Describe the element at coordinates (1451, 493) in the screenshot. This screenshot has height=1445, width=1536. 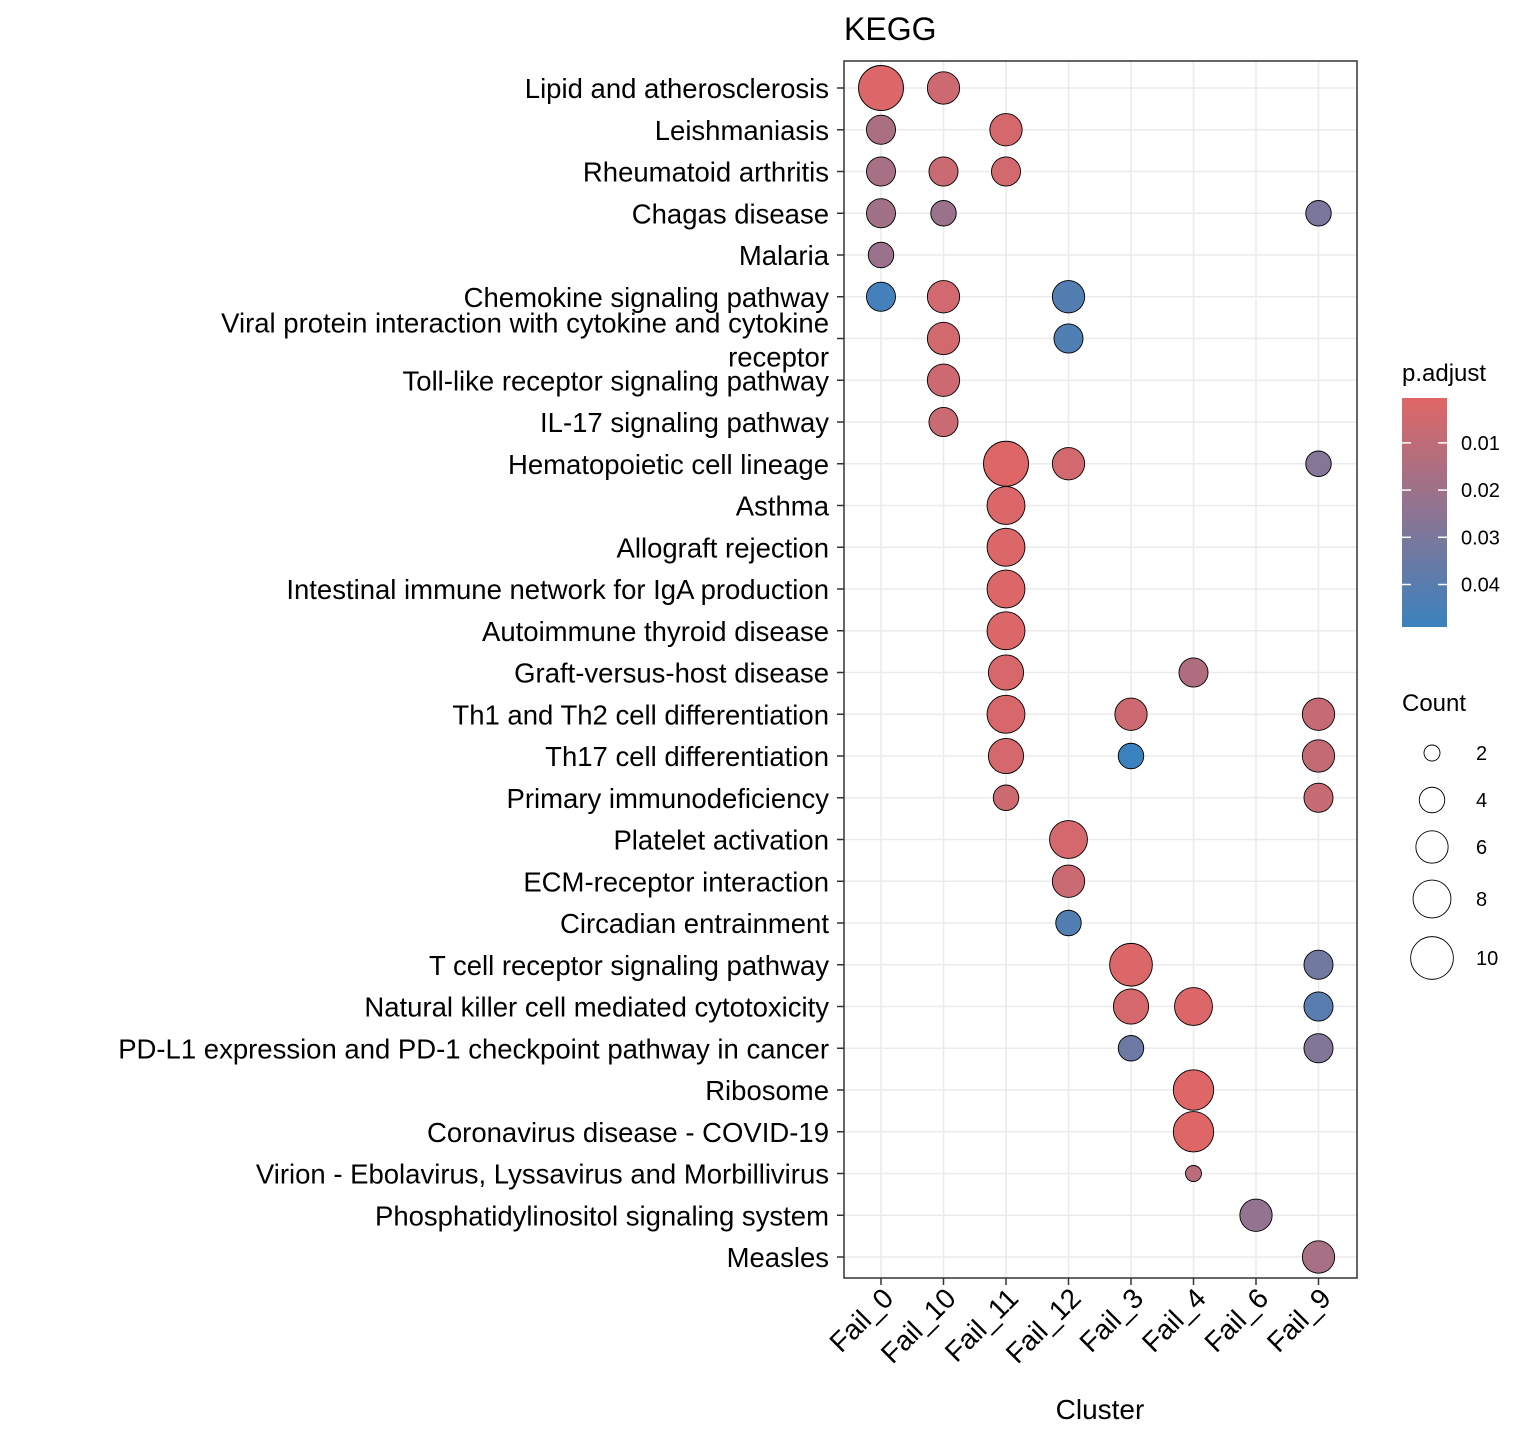
I see `p-adjust-legend: p.adjust 0.01 0.02 0.03 0.04` at that location.